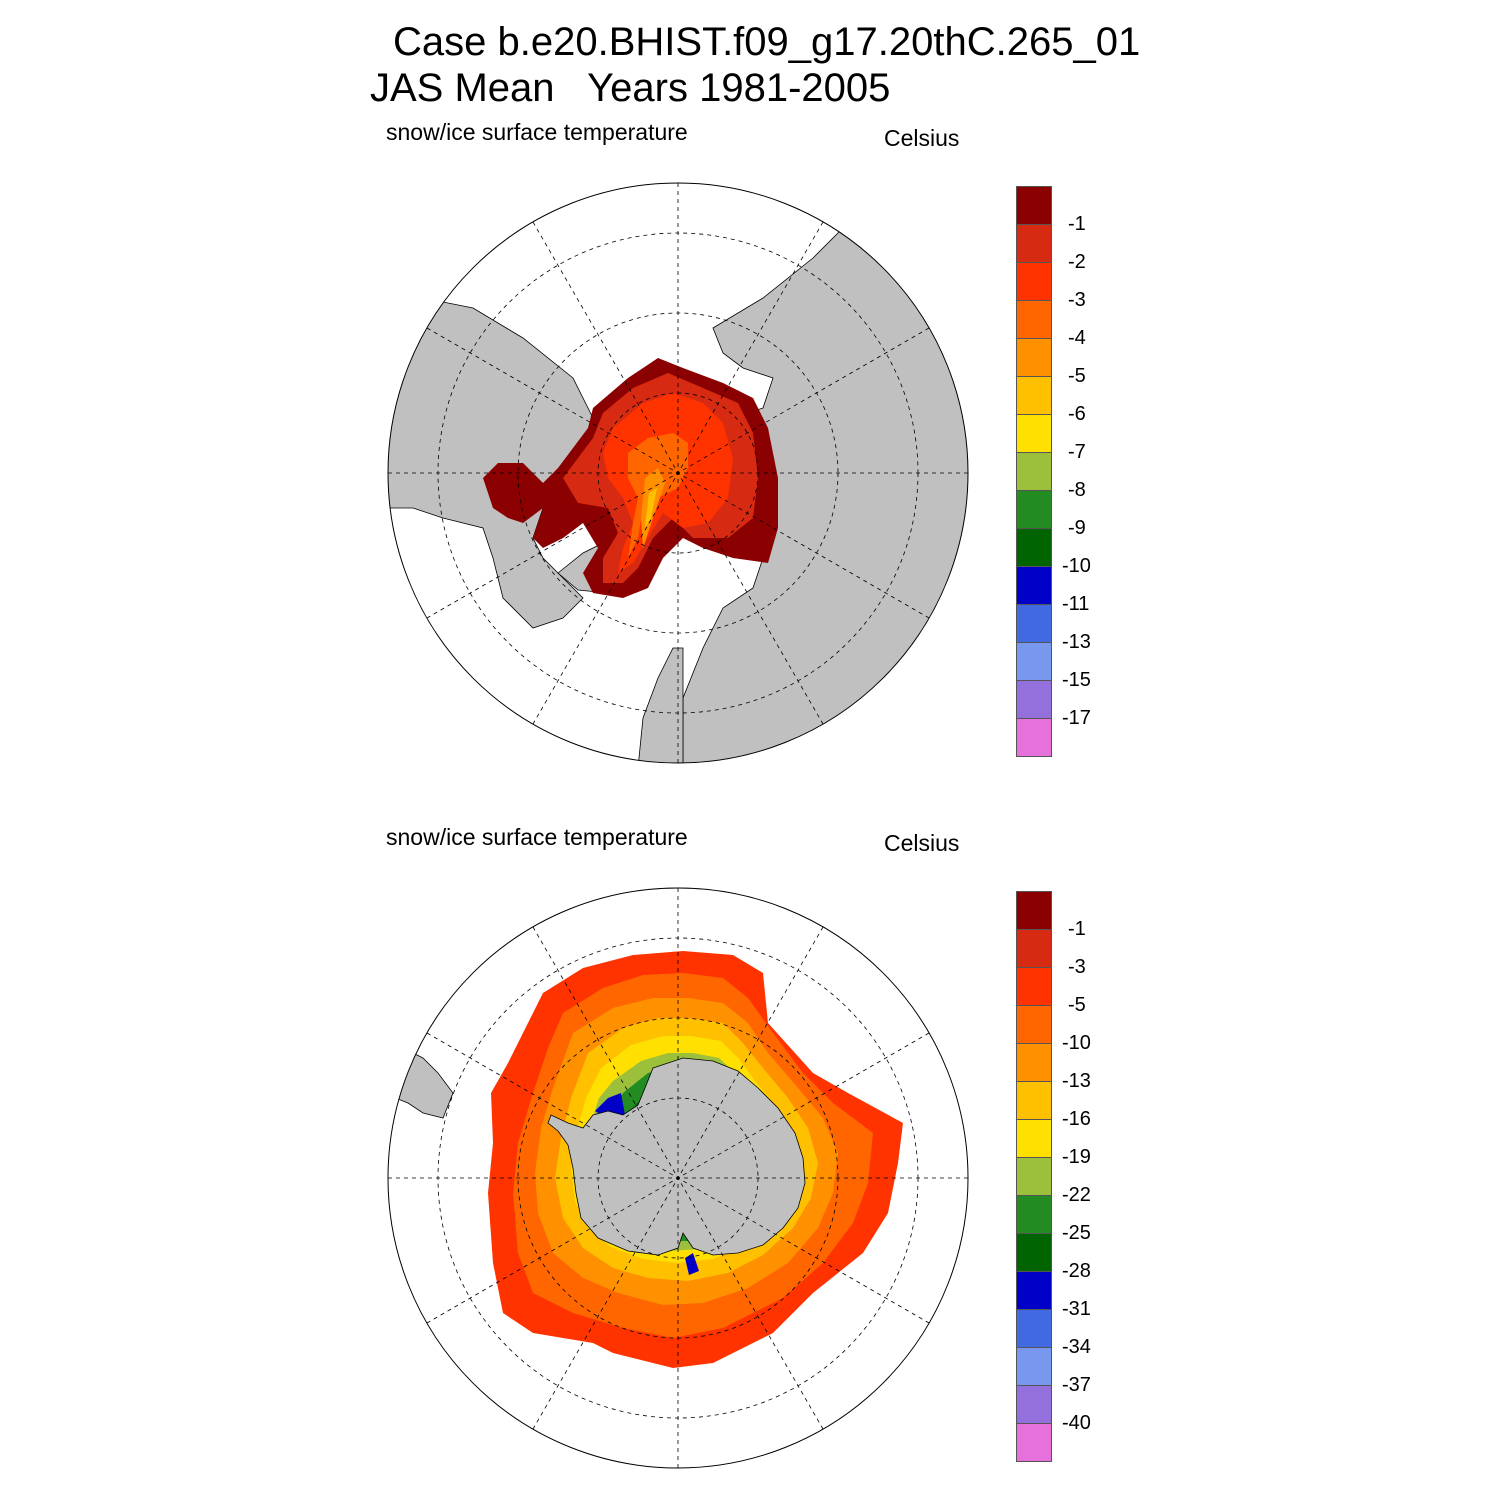  What do you see at coordinates (1077, 490) in the screenshot?
I see `colorbar-tick-label: -8` at bounding box center [1077, 490].